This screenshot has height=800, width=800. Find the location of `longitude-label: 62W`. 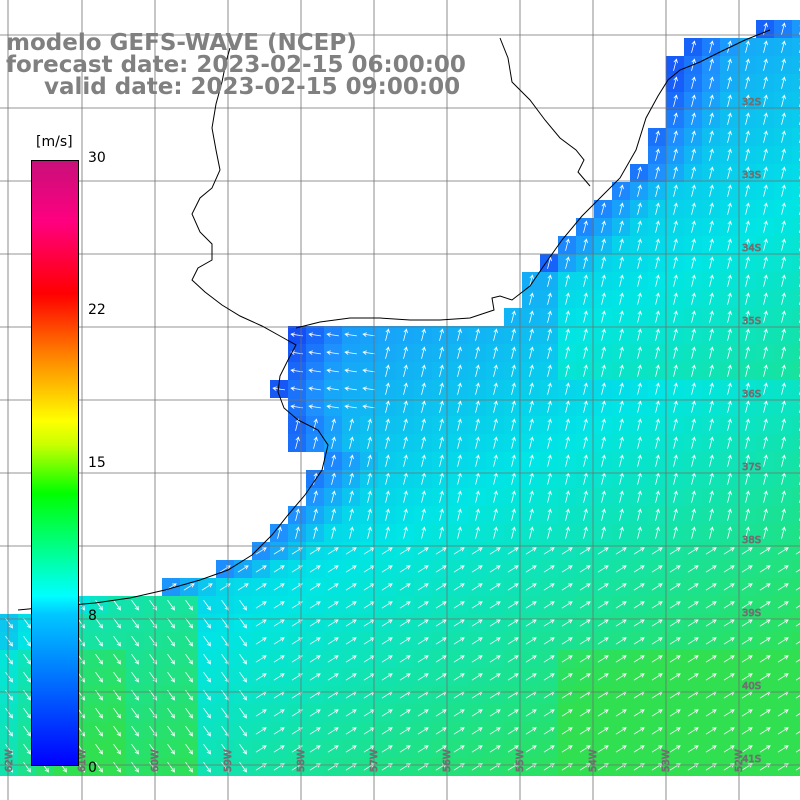

longitude-label: 62W is located at coordinates (9, 760).